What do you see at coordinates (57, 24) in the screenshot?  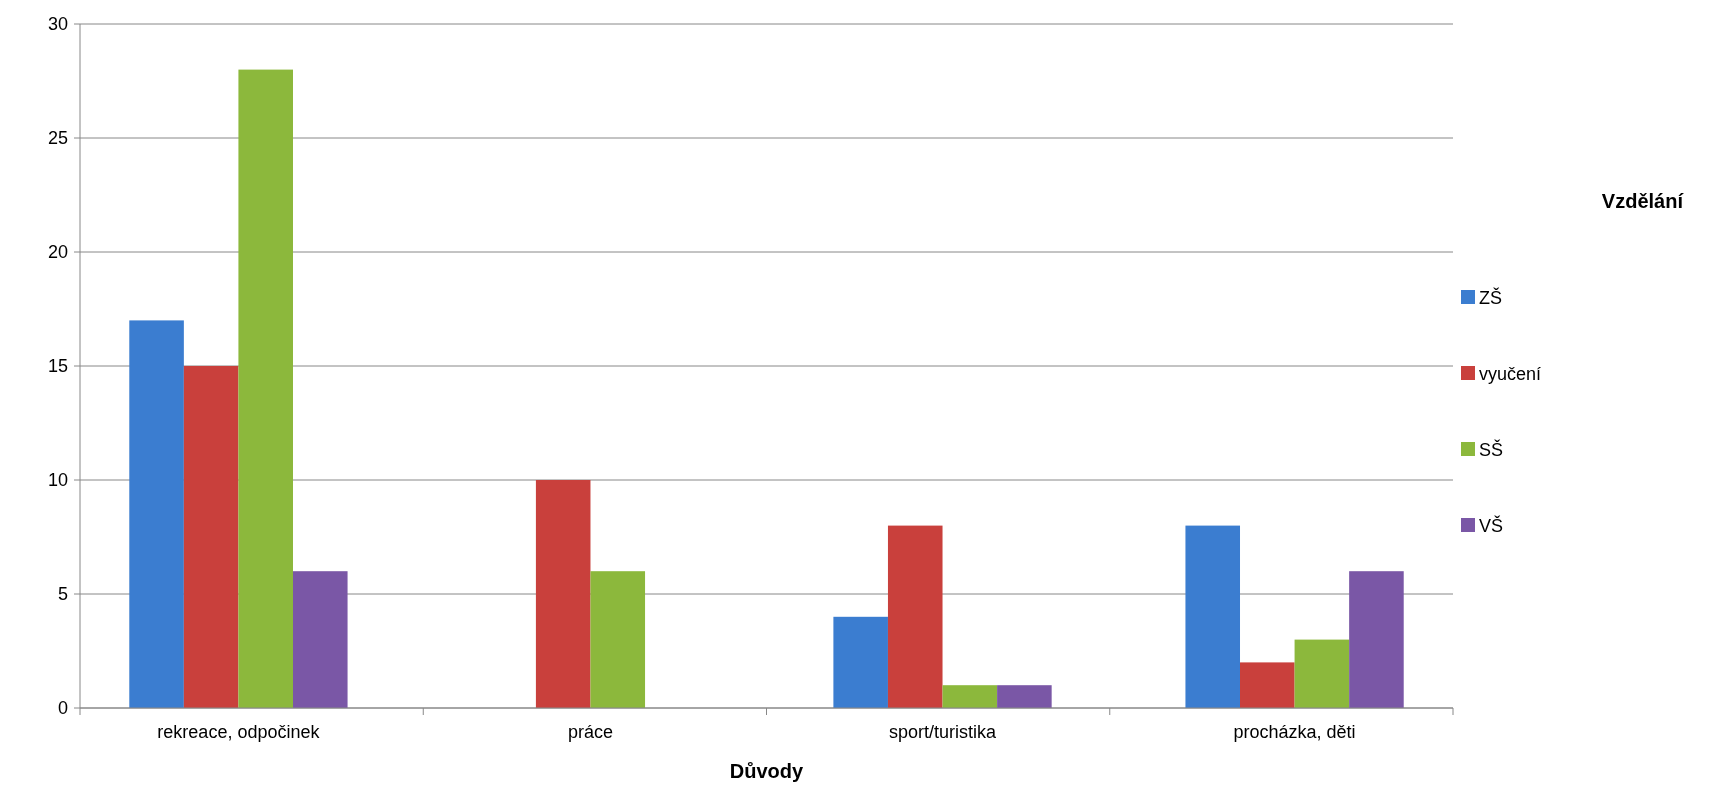 I see `y-tick-label: 30` at bounding box center [57, 24].